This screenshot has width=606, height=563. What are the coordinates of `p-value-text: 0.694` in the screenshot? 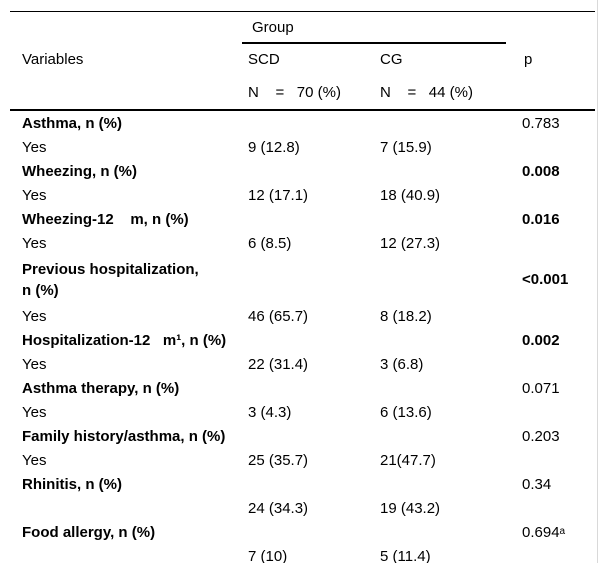 It's located at (541, 532).